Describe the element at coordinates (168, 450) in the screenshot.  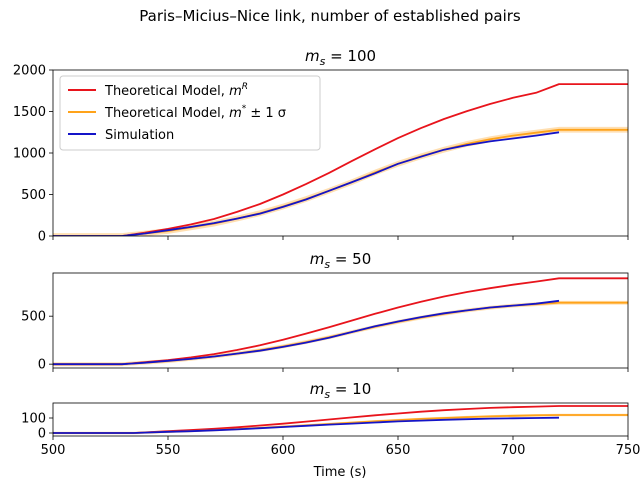
I see `x-tick-label: 550` at that location.